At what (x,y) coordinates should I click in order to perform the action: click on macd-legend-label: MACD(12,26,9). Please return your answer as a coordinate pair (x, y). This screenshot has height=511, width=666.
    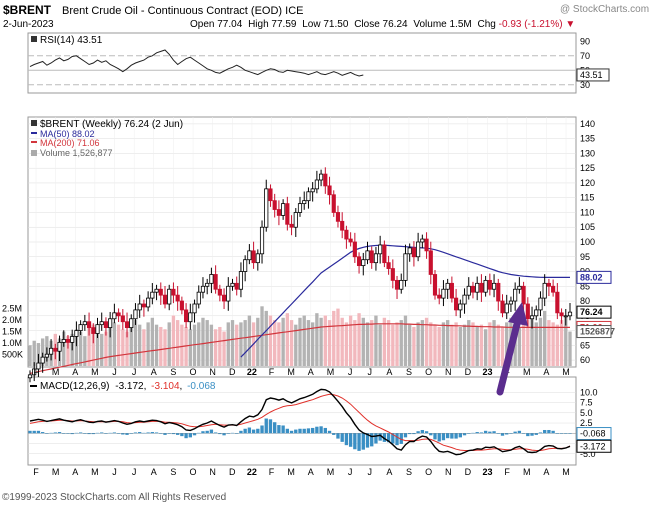
    Looking at the image, I should click on (74, 386).